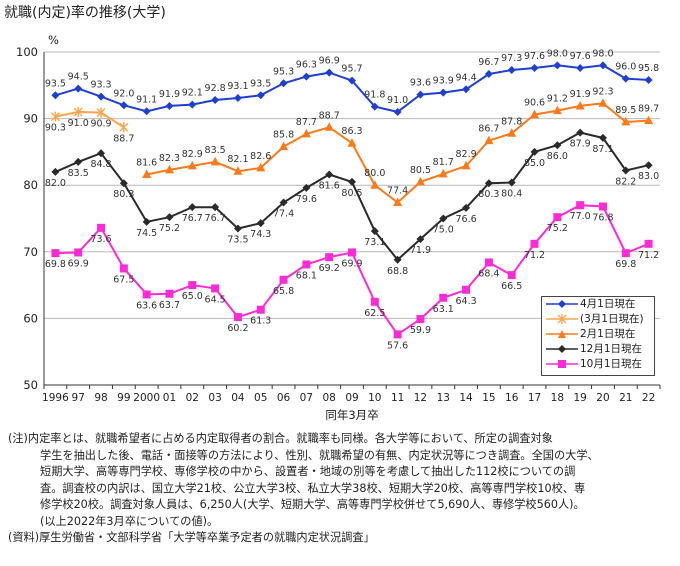 The width and height of the screenshot is (680, 566). I want to click on data-label: 87.8, so click(511, 121).